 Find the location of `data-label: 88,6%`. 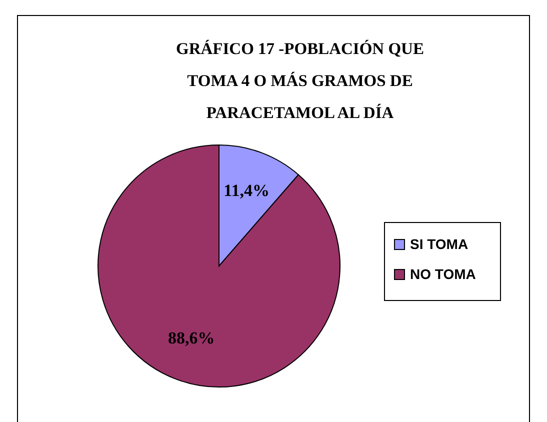

data-label: 88,6% is located at coordinates (191, 338).